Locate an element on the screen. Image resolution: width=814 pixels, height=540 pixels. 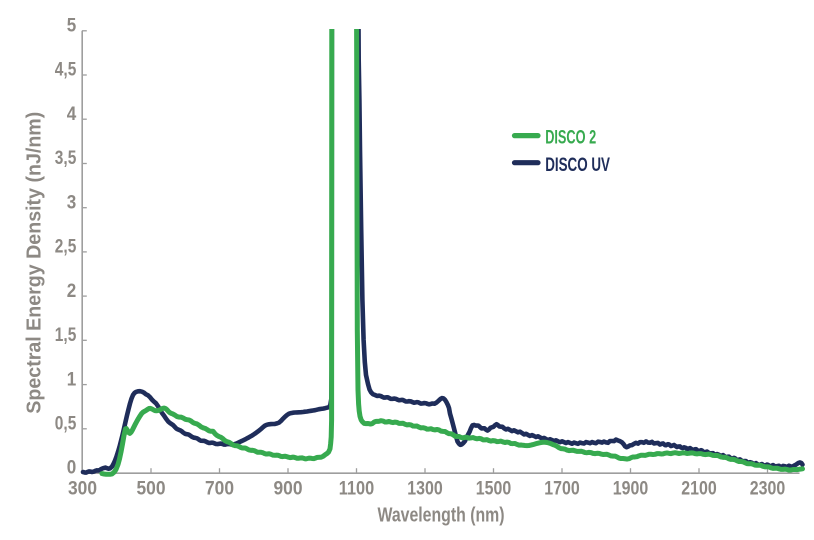
svg-text: DISCO UV is located at coordinates (577, 165).